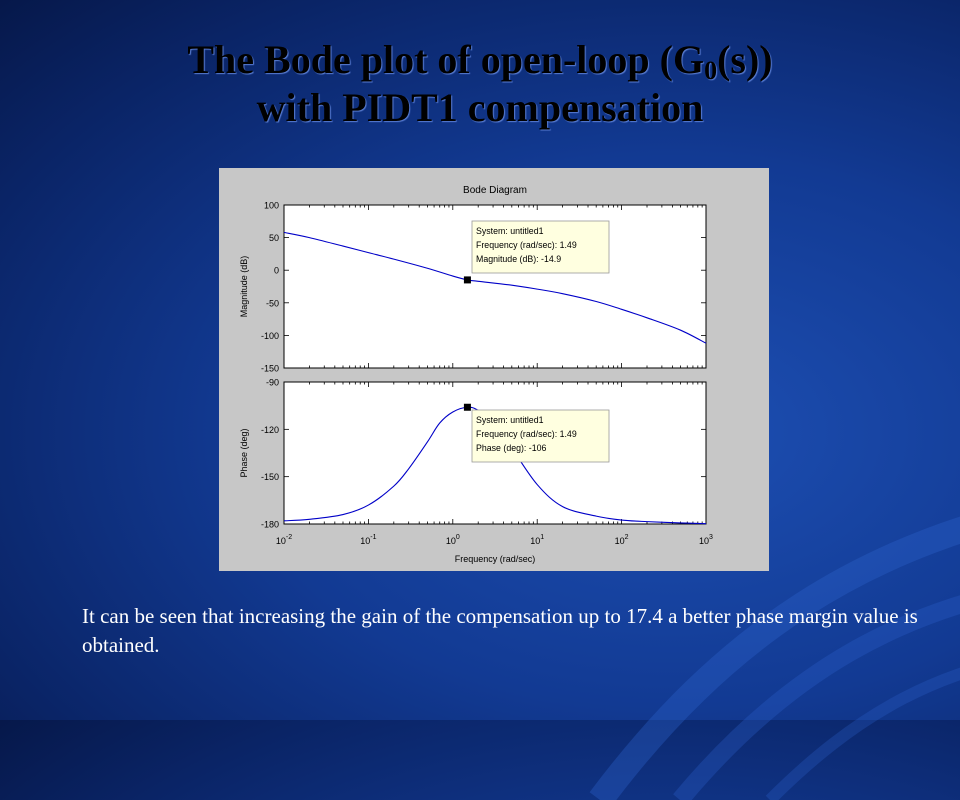 This screenshot has height=800, width=960. I want to click on x-axis-label: Frequency (rad/sec), so click(495, 559).